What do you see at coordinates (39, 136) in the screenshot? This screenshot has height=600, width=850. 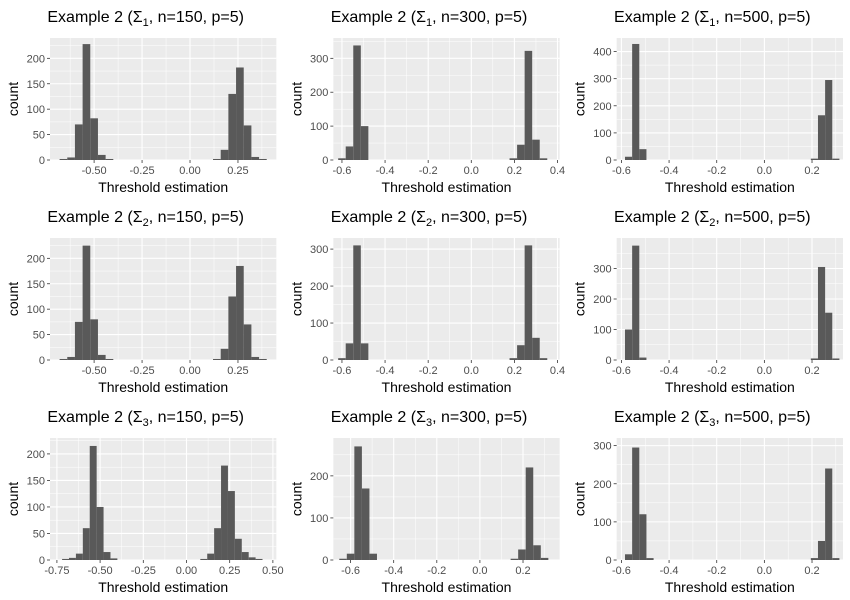 I see `y-tick-label: 50` at bounding box center [39, 136].